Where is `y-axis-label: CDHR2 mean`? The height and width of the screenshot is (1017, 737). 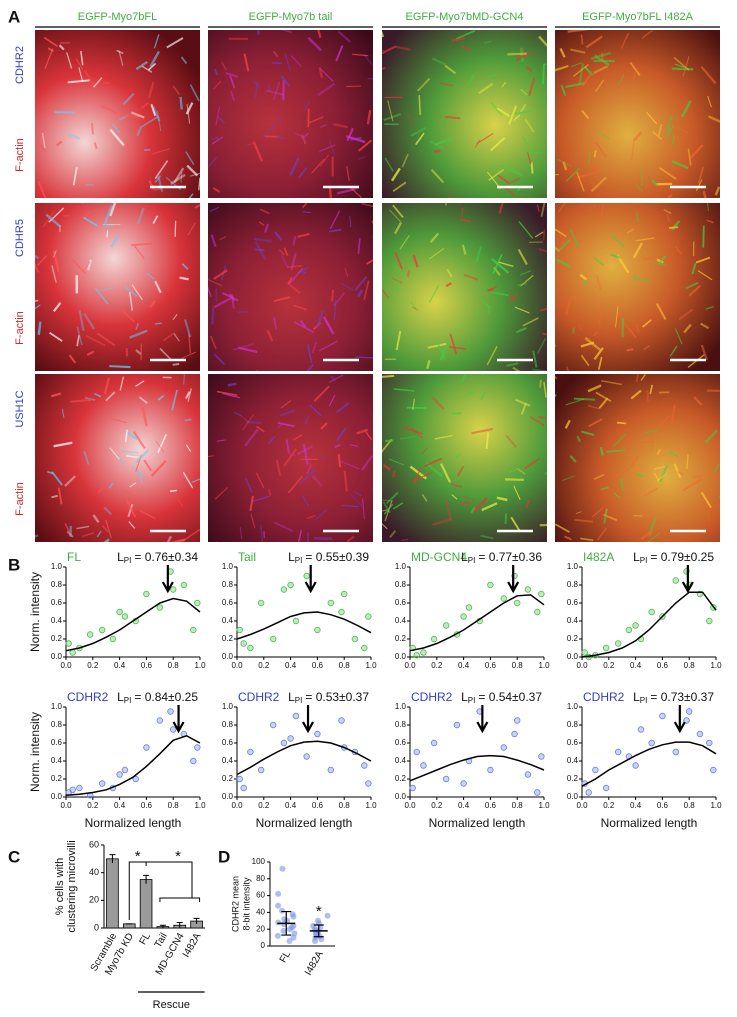 y-axis-label: CDHR2 mean is located at coordinates (235, 904).